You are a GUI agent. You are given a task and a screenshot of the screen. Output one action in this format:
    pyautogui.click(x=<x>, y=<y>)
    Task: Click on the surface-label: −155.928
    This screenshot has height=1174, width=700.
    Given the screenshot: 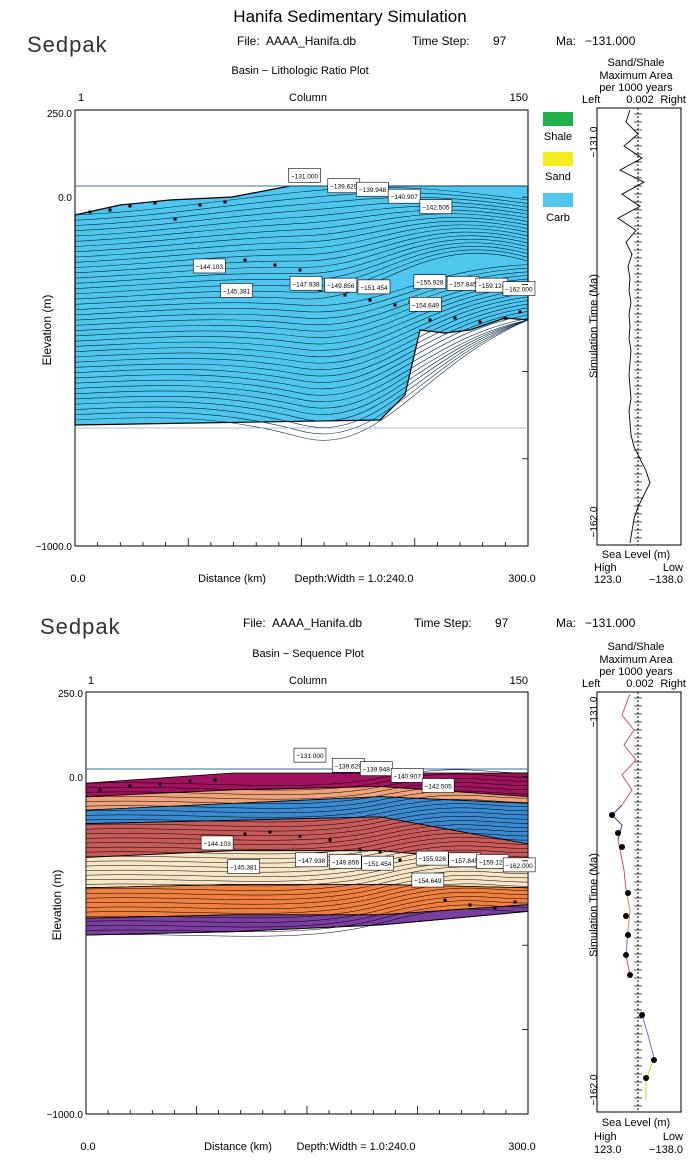 What is the action you would take?
    pyautogui.click(x=430, y=283)
    